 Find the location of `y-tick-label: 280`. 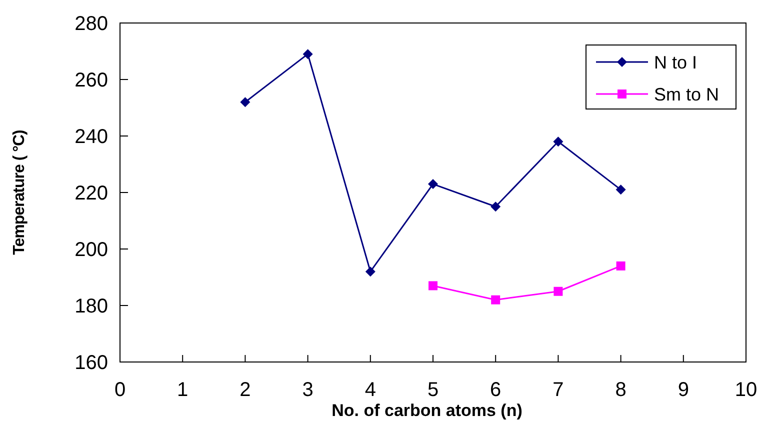

y-tick-label: 280 is located at coordinates (91, 24).